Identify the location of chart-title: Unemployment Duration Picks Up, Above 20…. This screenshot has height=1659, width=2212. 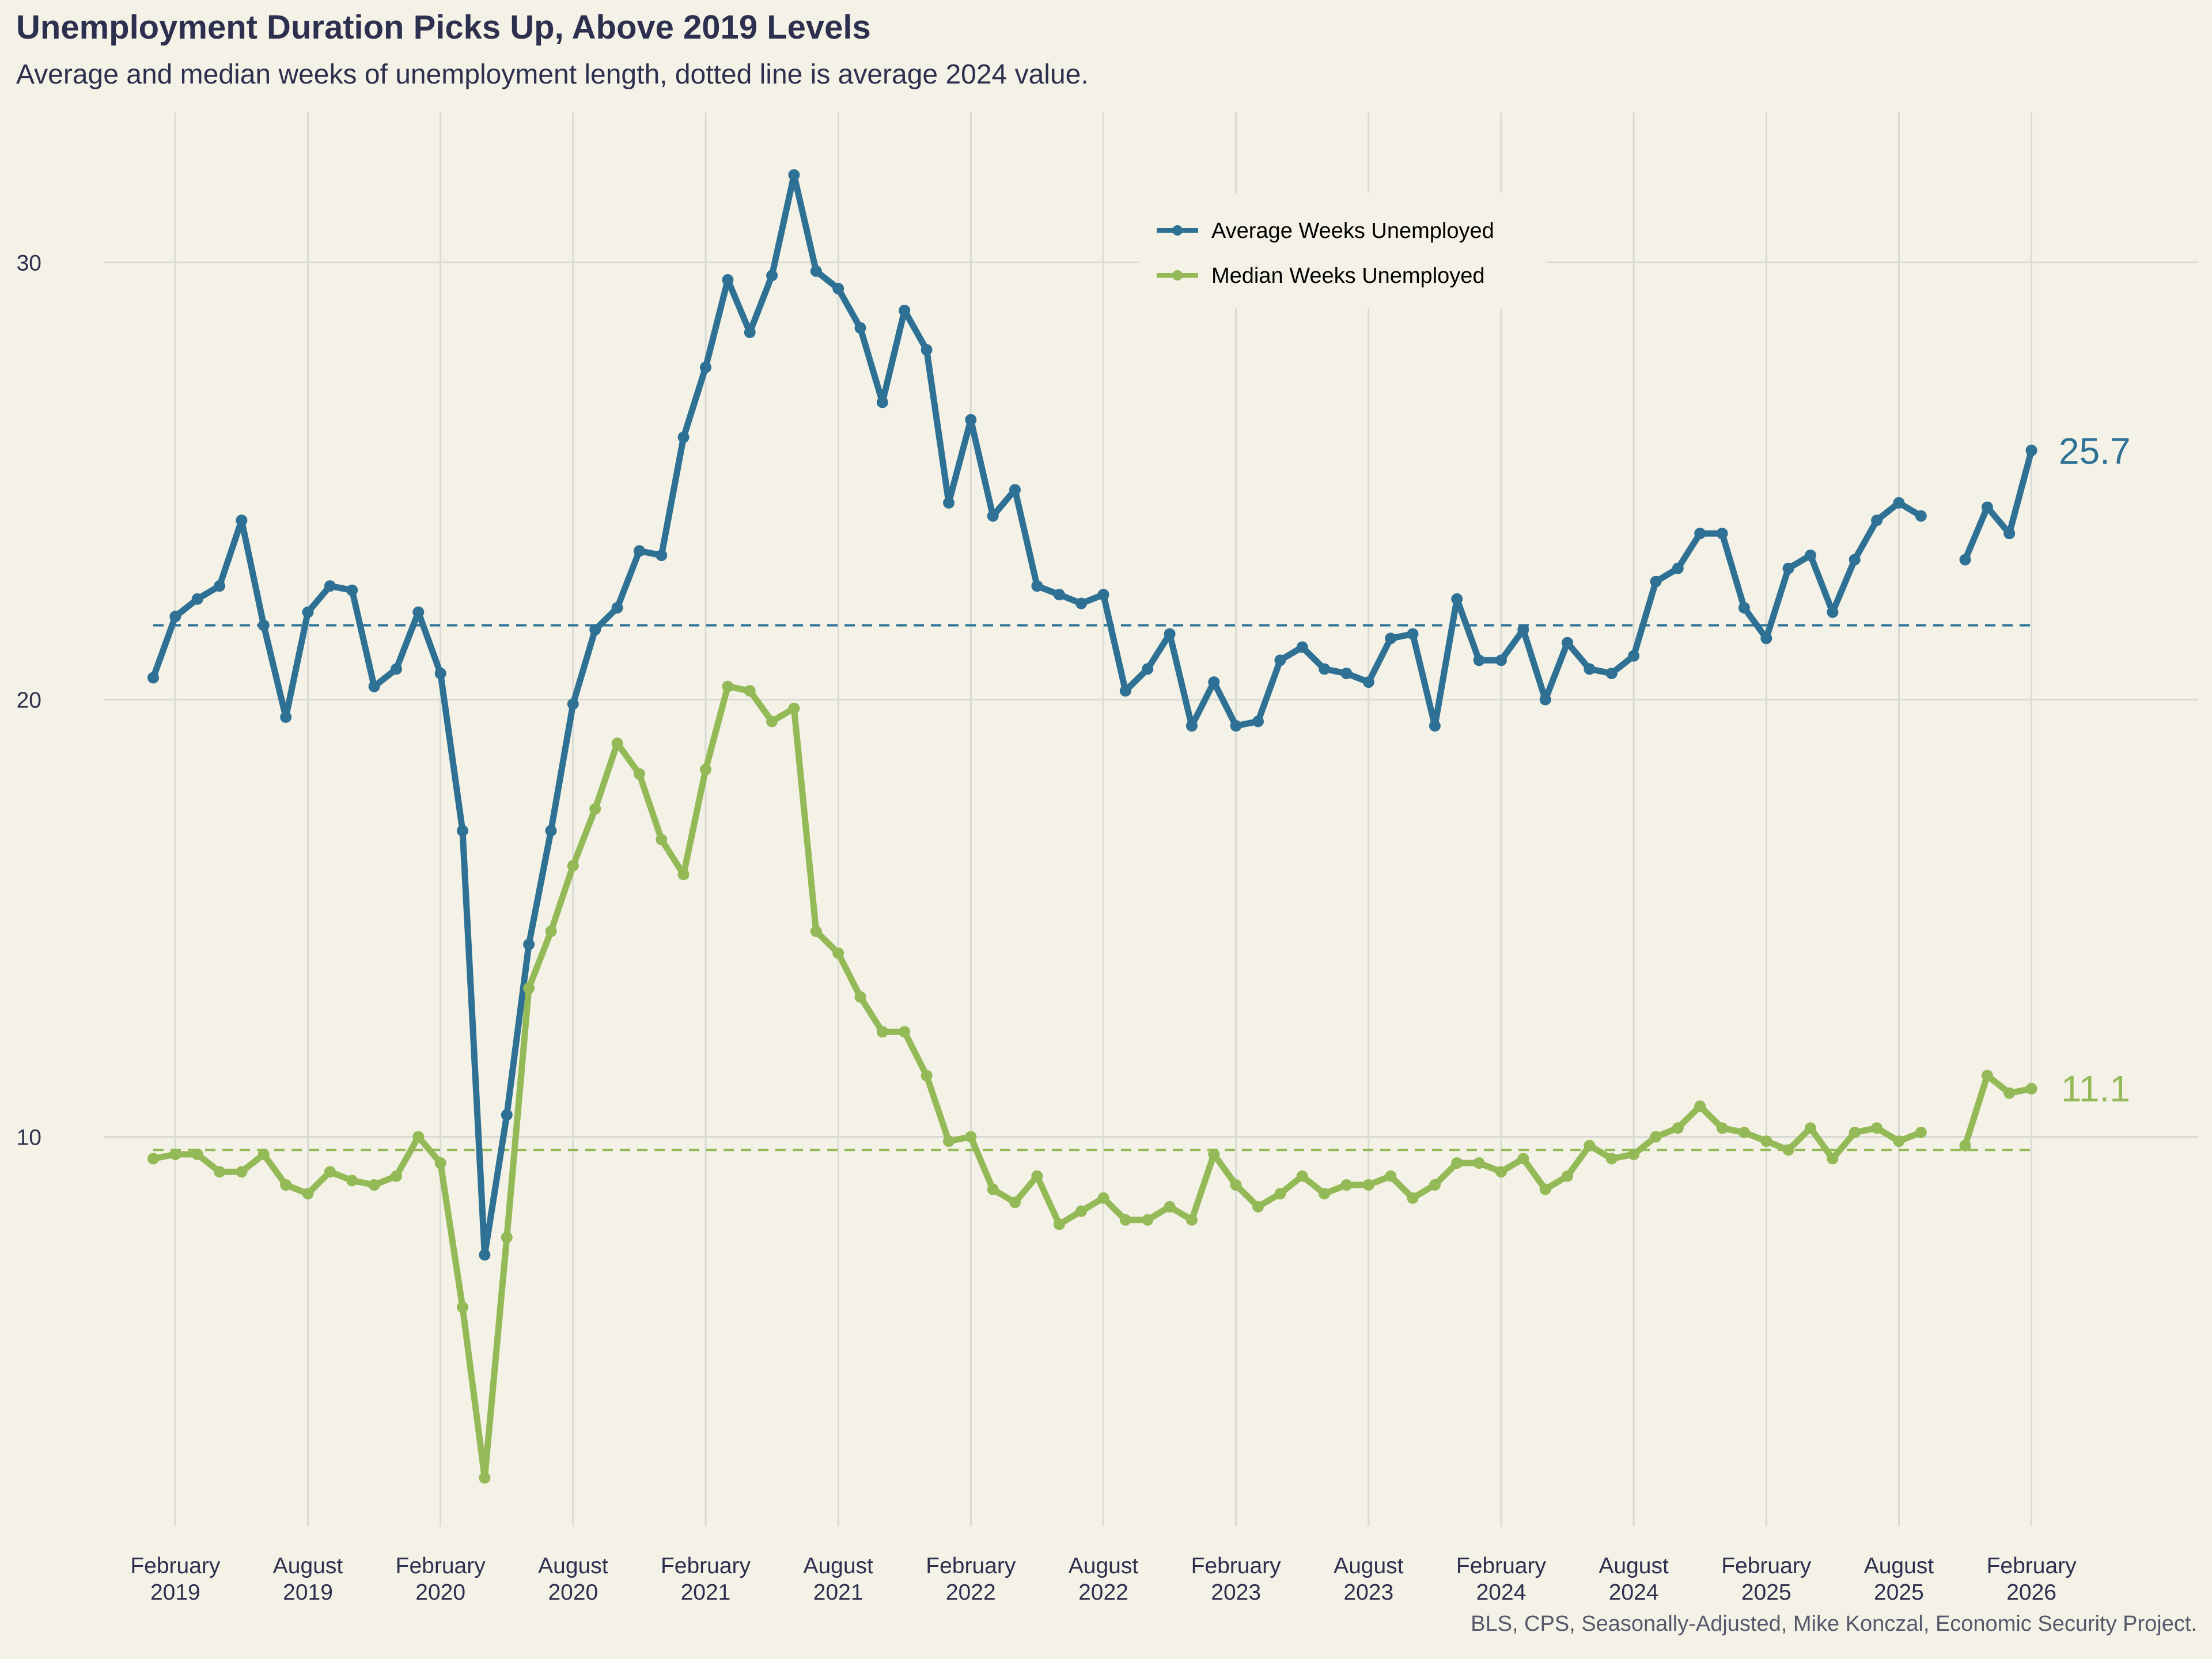
(443, 27).